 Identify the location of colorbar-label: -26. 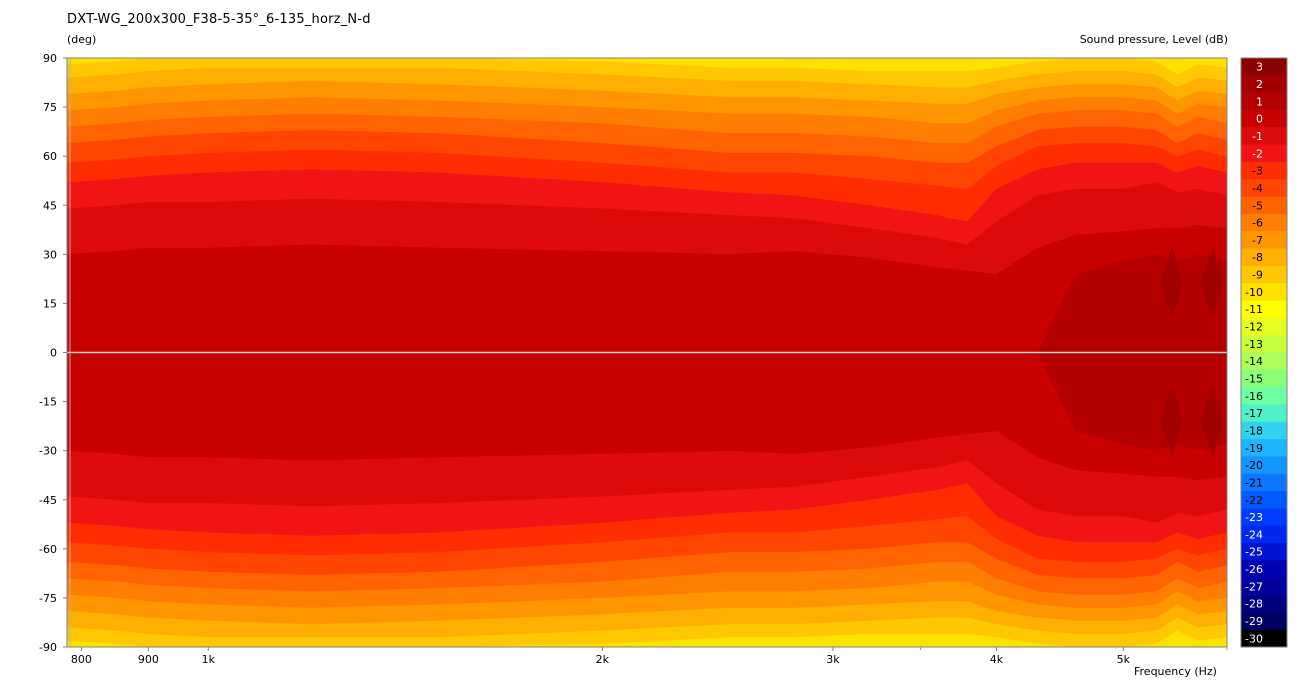
(1254, 569).